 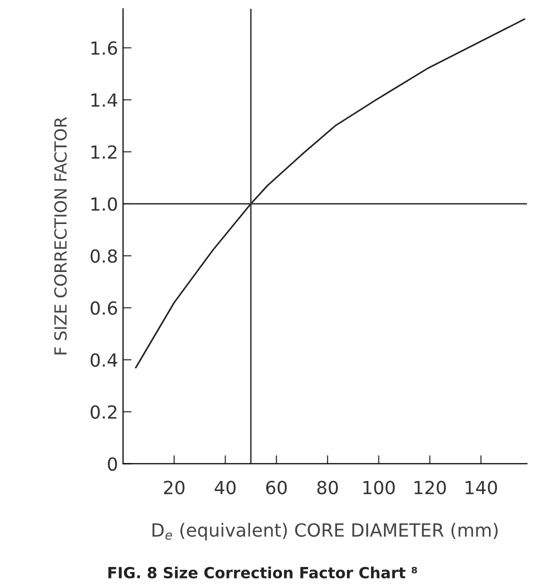 I want to click on y-axis-title: F SIZE CORRECTION FACTOR, so click(x=60, y=235).